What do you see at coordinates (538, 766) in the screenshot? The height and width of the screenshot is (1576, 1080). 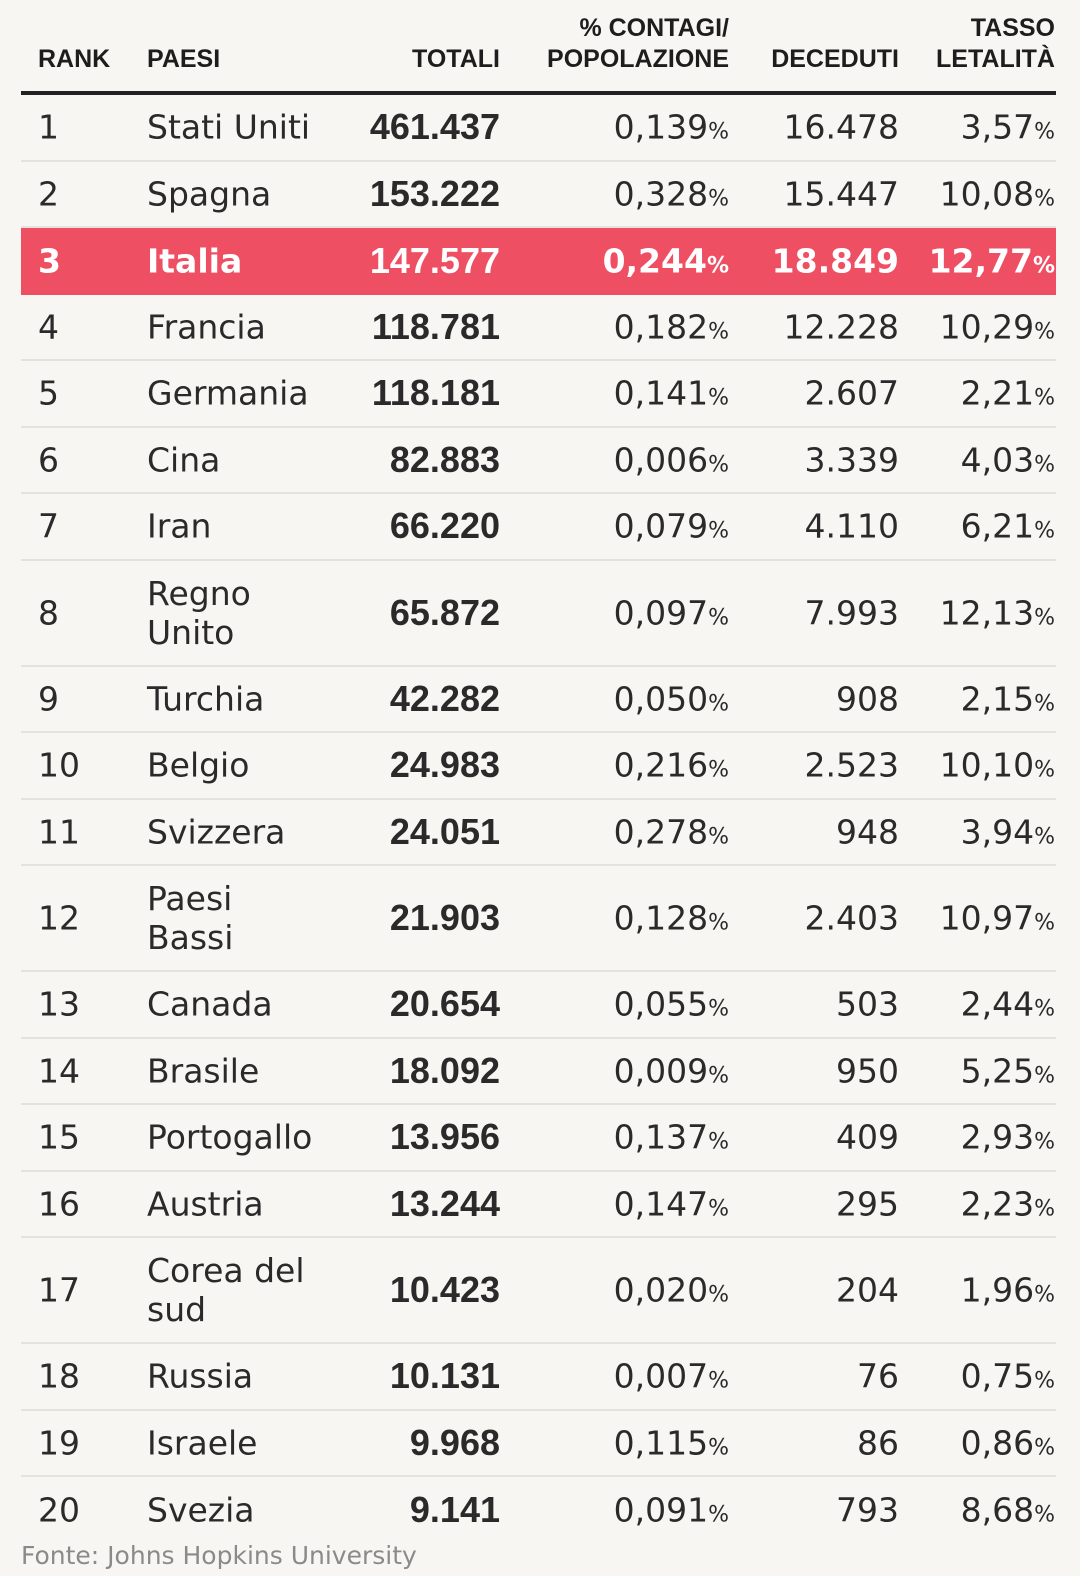 I see `table-row: 10 Belgio 24.983 0,216% 2.523 10,10%` at bounding box center [538, 766].